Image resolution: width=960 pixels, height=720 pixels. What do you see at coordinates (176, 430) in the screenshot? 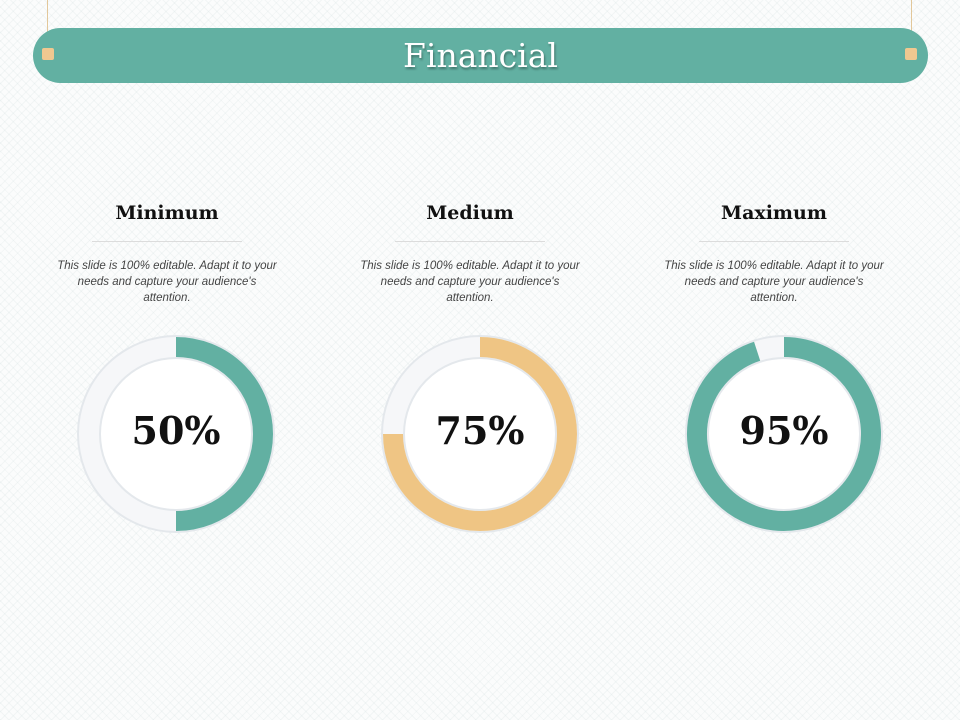
I see `gauge-value: 50%` at bounding box center [176, 430].